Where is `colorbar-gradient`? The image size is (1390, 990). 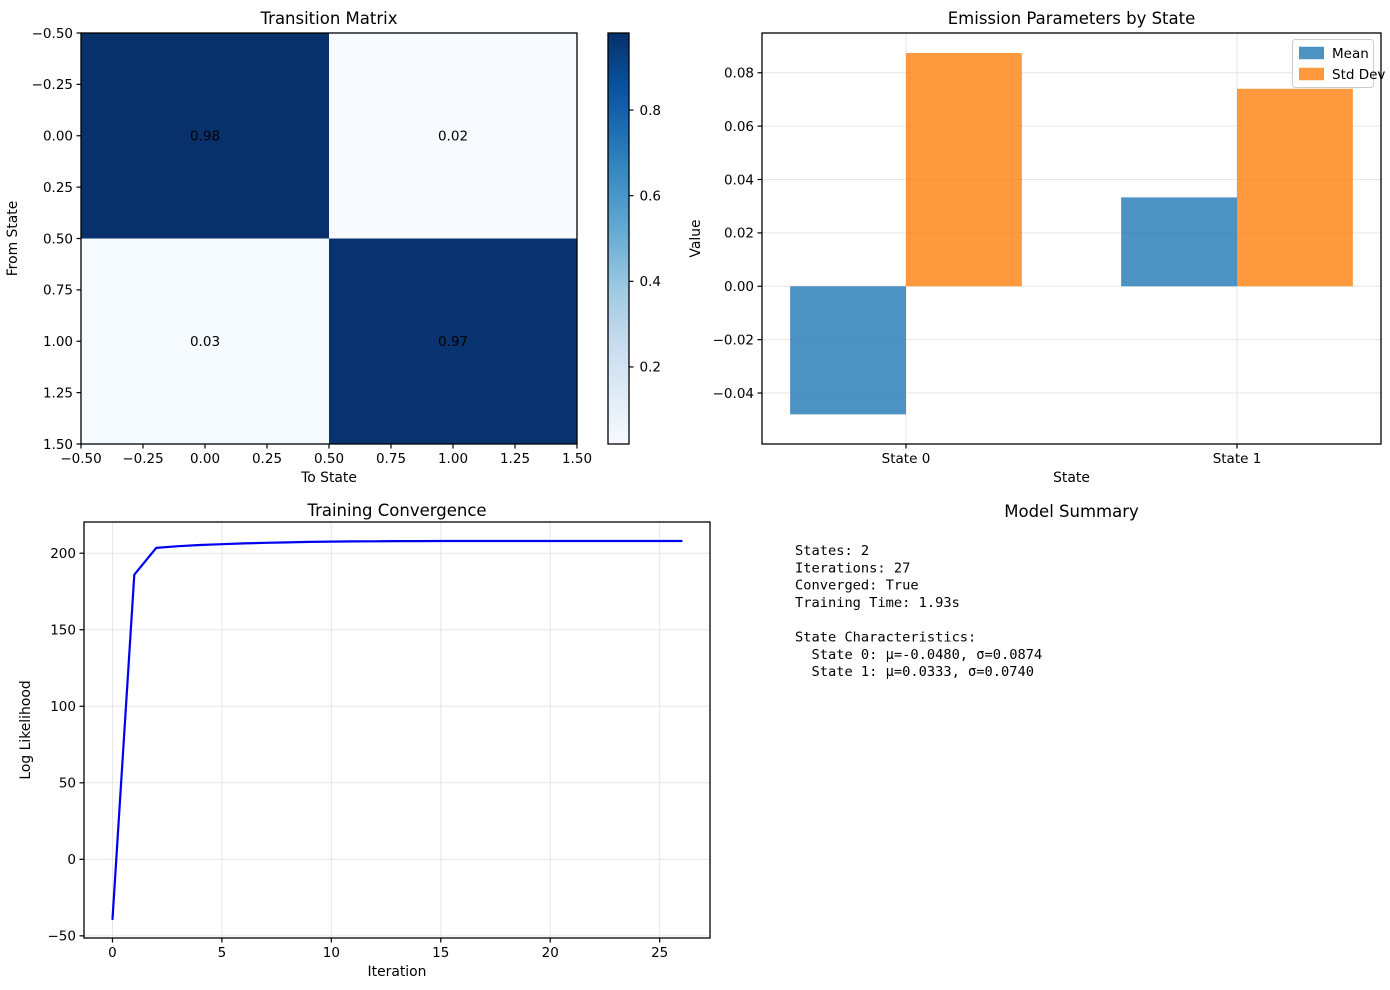
colorbar-gradient is located at coordinates (618, 238).